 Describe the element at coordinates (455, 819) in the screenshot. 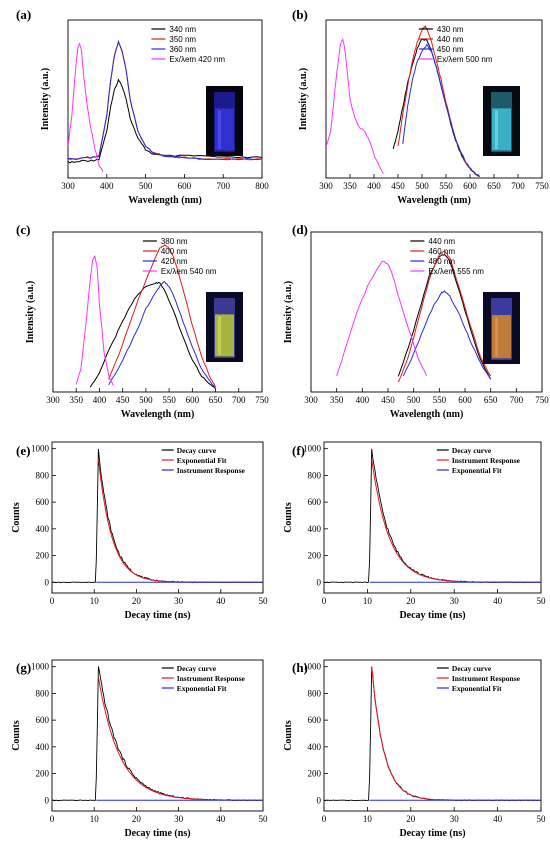

I see `x-tick-label: 30` at that location.